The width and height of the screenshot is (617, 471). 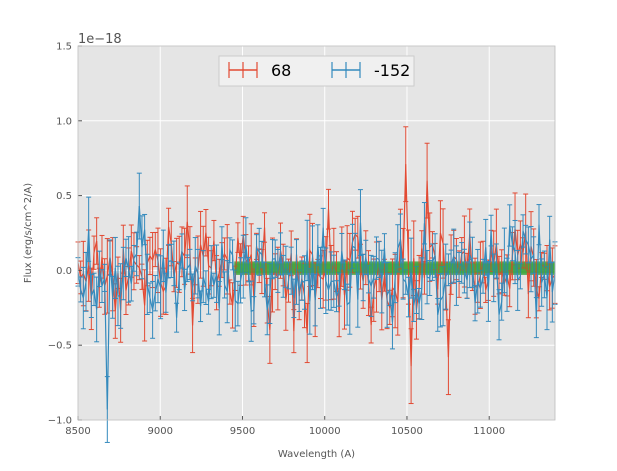 What do you see at coordinates (325, 431) in the screenshot?
I see `x-tick-label: 10000` at bounding box center [325, 431].